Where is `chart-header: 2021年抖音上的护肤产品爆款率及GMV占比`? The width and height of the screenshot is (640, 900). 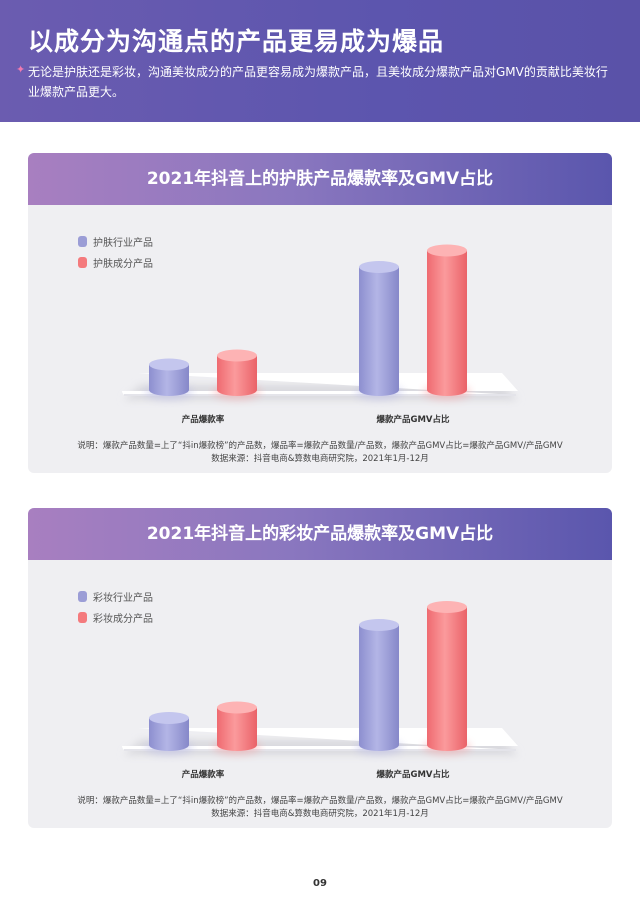 chart-header: 2021年抖音上的护肤产品爆款率及GMV占比 is located at coordinates (320, 179).